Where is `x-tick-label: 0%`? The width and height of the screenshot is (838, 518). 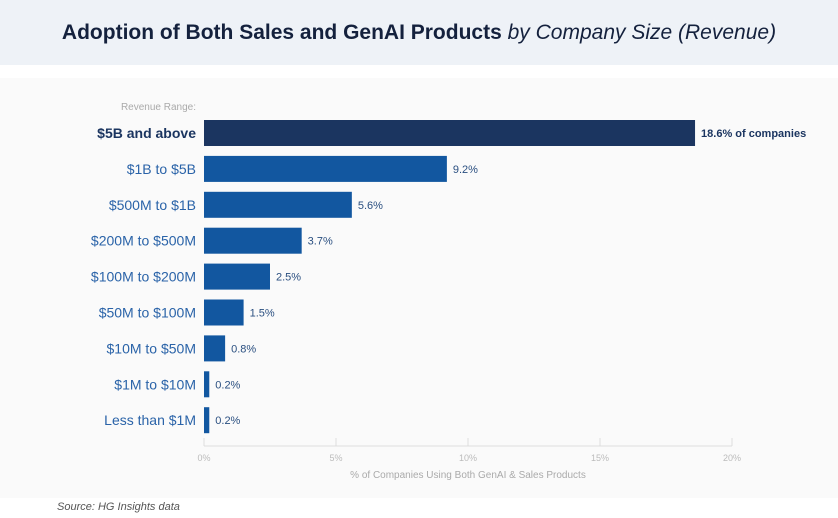
x-tick-label: 0% is located at coordinates (203, 458).